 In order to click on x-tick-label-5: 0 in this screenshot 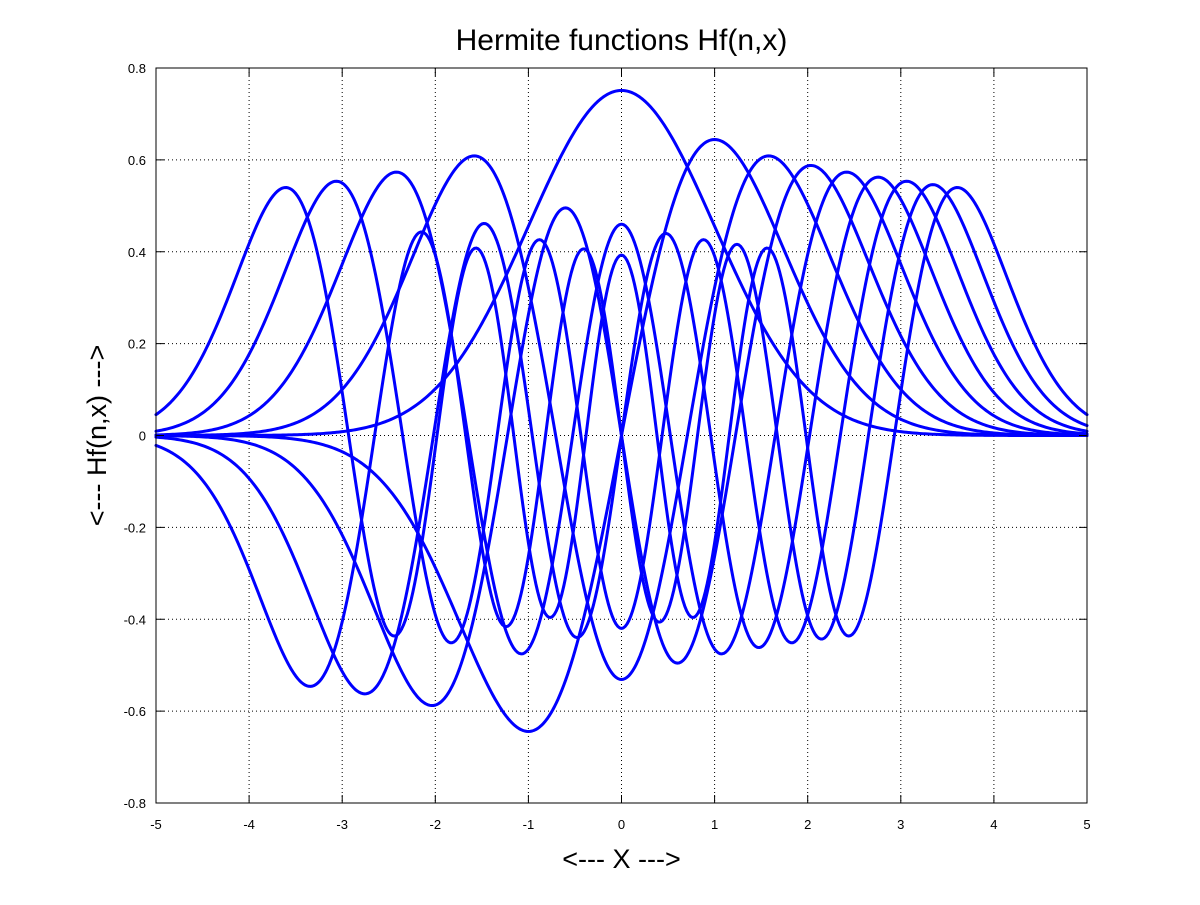, I will do `click(621, 824)`.